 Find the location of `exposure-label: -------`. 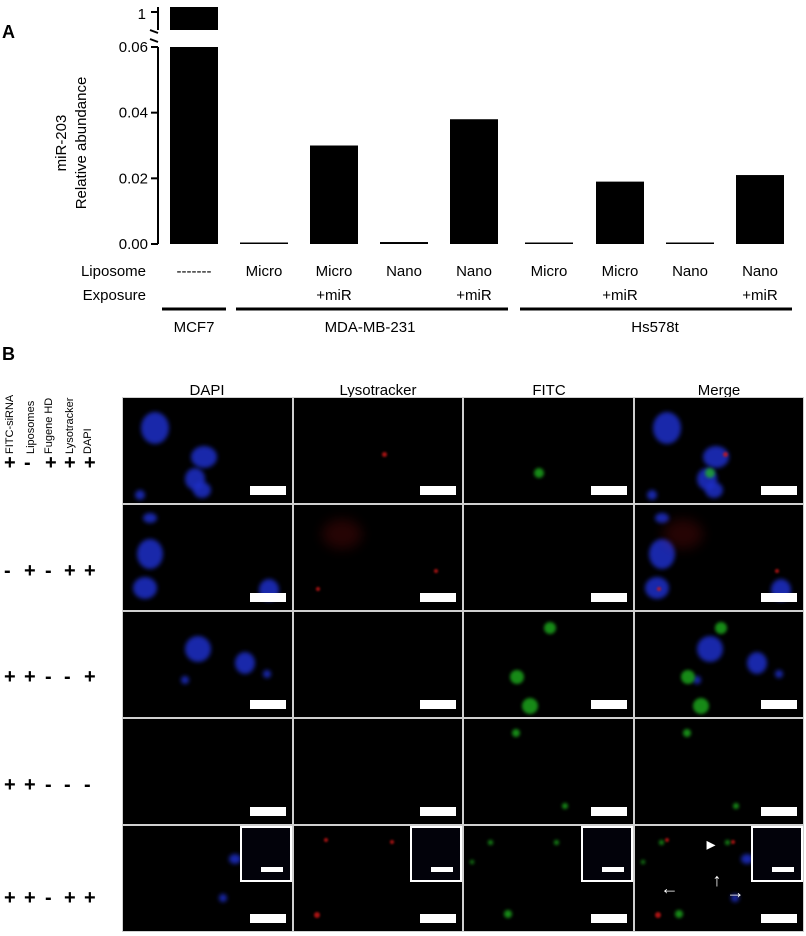

exposure-label: ------- is located at coordinates (194, 271).